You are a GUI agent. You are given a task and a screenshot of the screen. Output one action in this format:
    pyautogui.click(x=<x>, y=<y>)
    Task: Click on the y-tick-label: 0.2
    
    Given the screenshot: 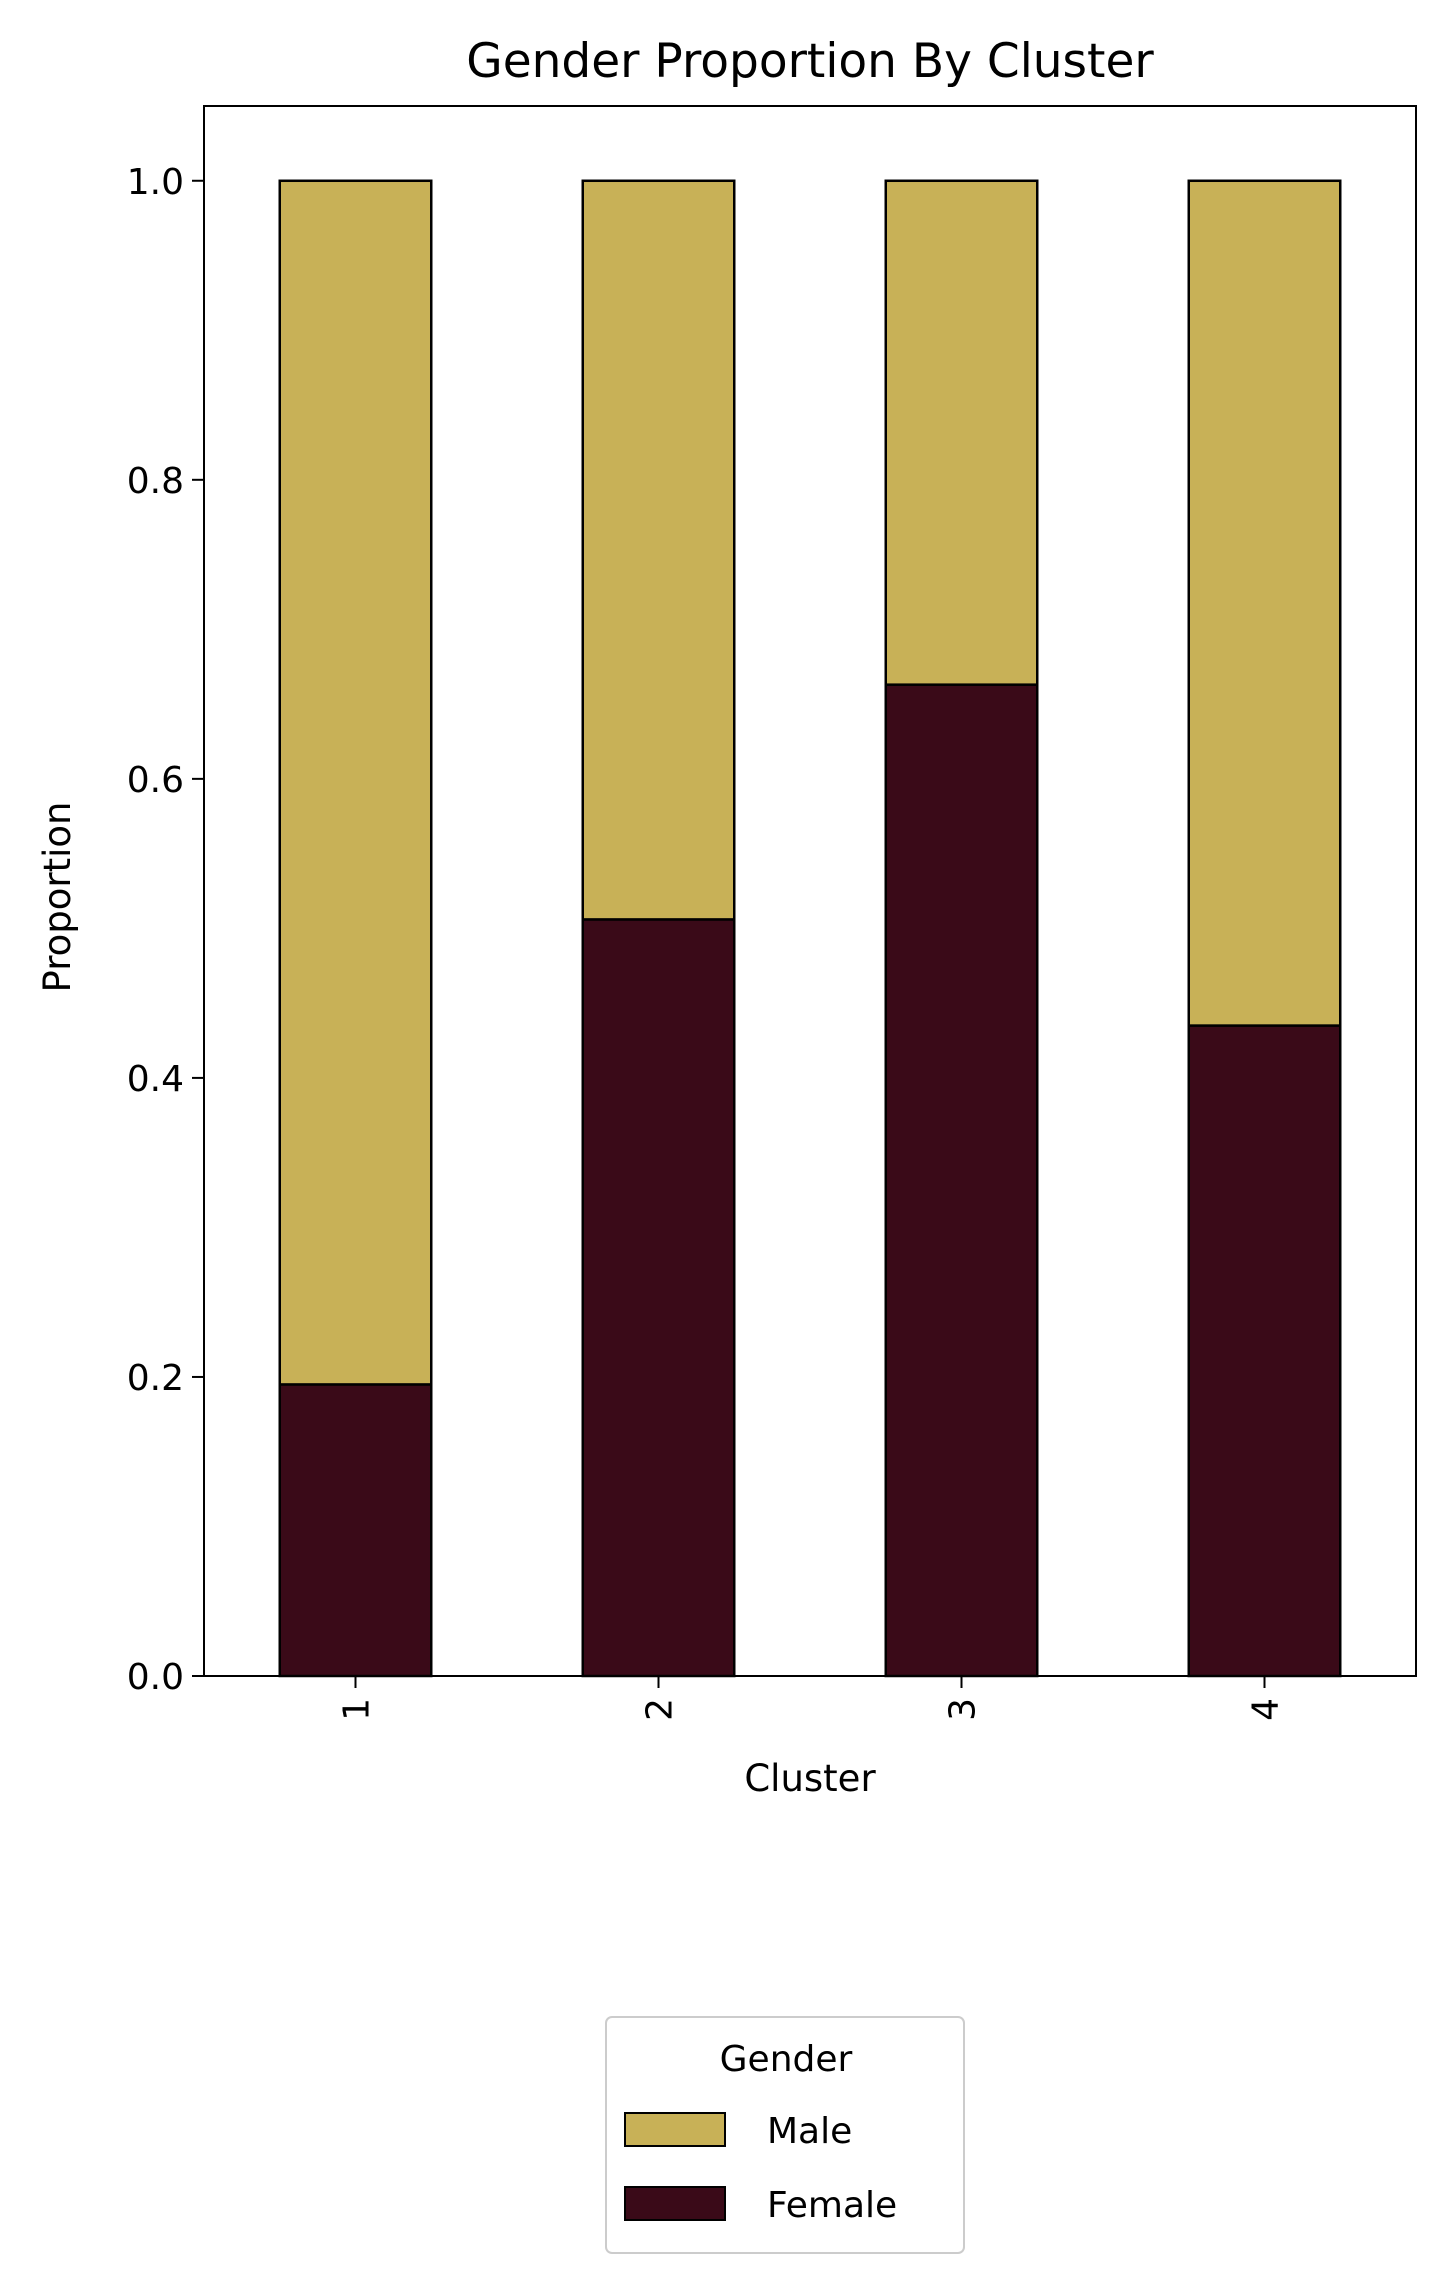 What is the action you would take?
    pyautogui.click(x=155, y=1378)
    